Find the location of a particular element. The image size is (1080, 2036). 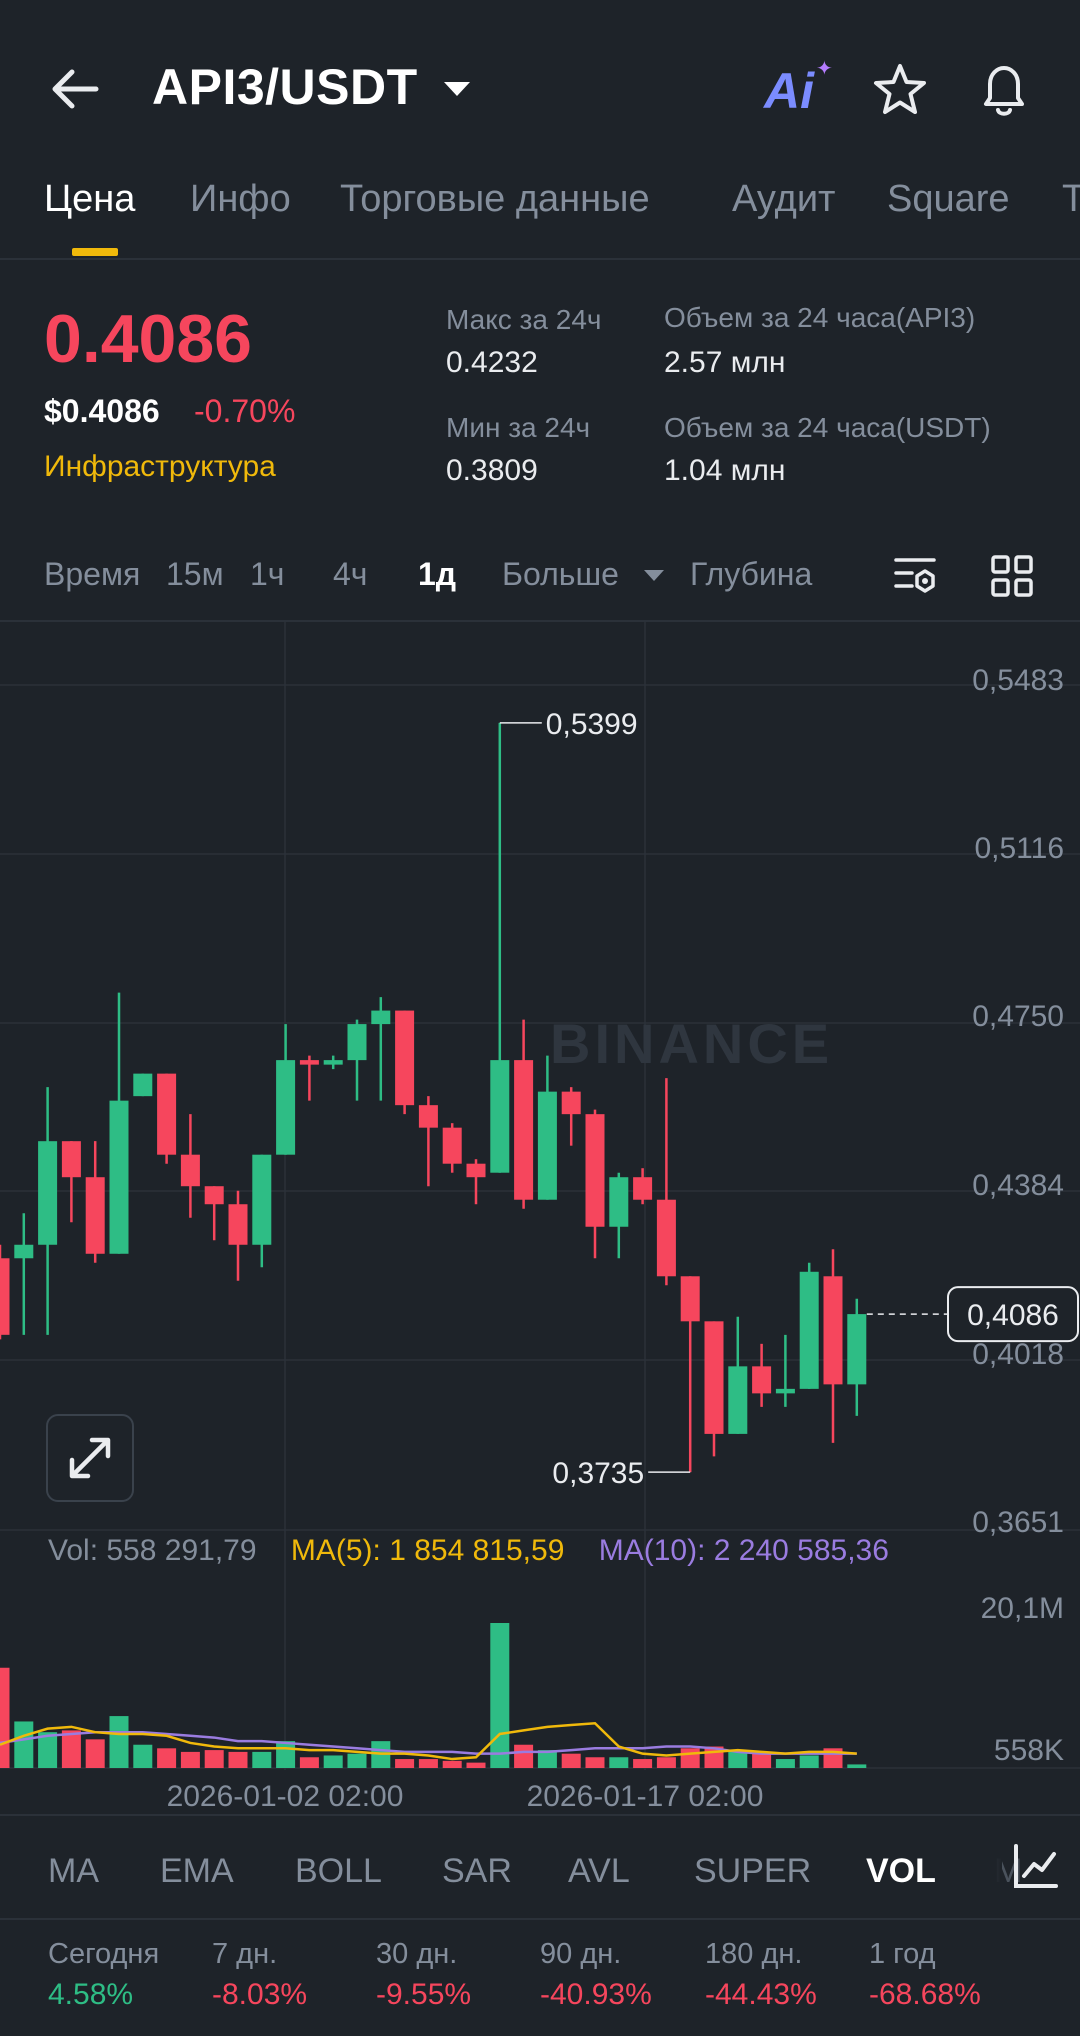

volume-axis-bottom-label: 558K is located at coordinates (1029, 1750).